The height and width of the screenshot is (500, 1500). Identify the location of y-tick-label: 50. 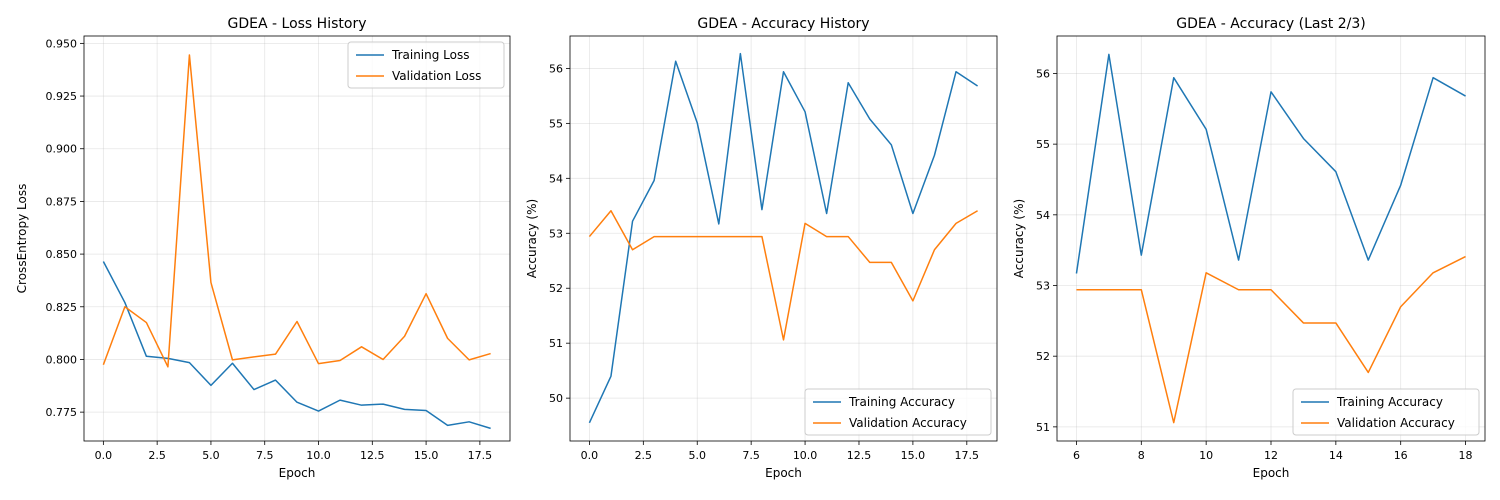
(556, 398).